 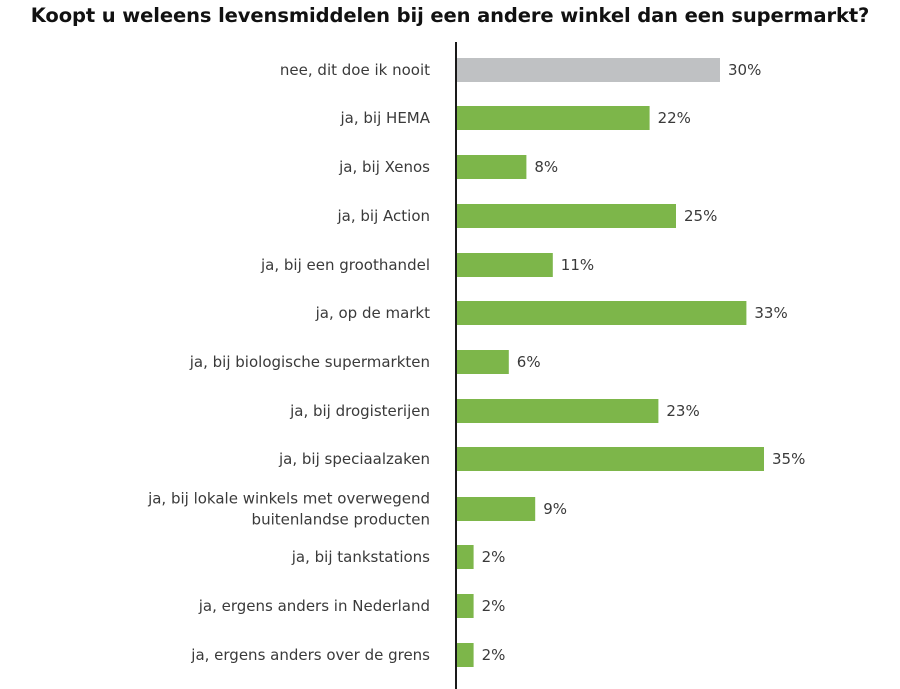 What do you see at coordinates (682, 411) in the screenshot?
I see `value-label: 23%` at bounding box center [682, 411].